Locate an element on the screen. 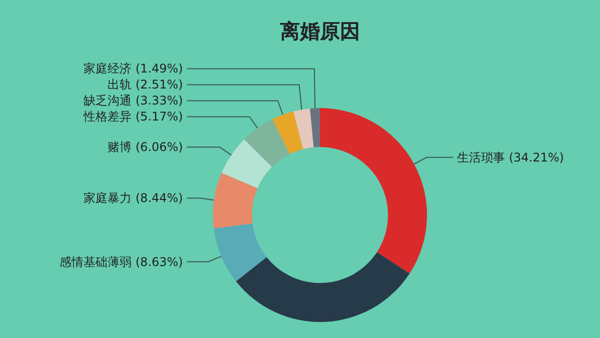  slice-label: 赌博 (6.06%) is located at coordinates (145, 147).